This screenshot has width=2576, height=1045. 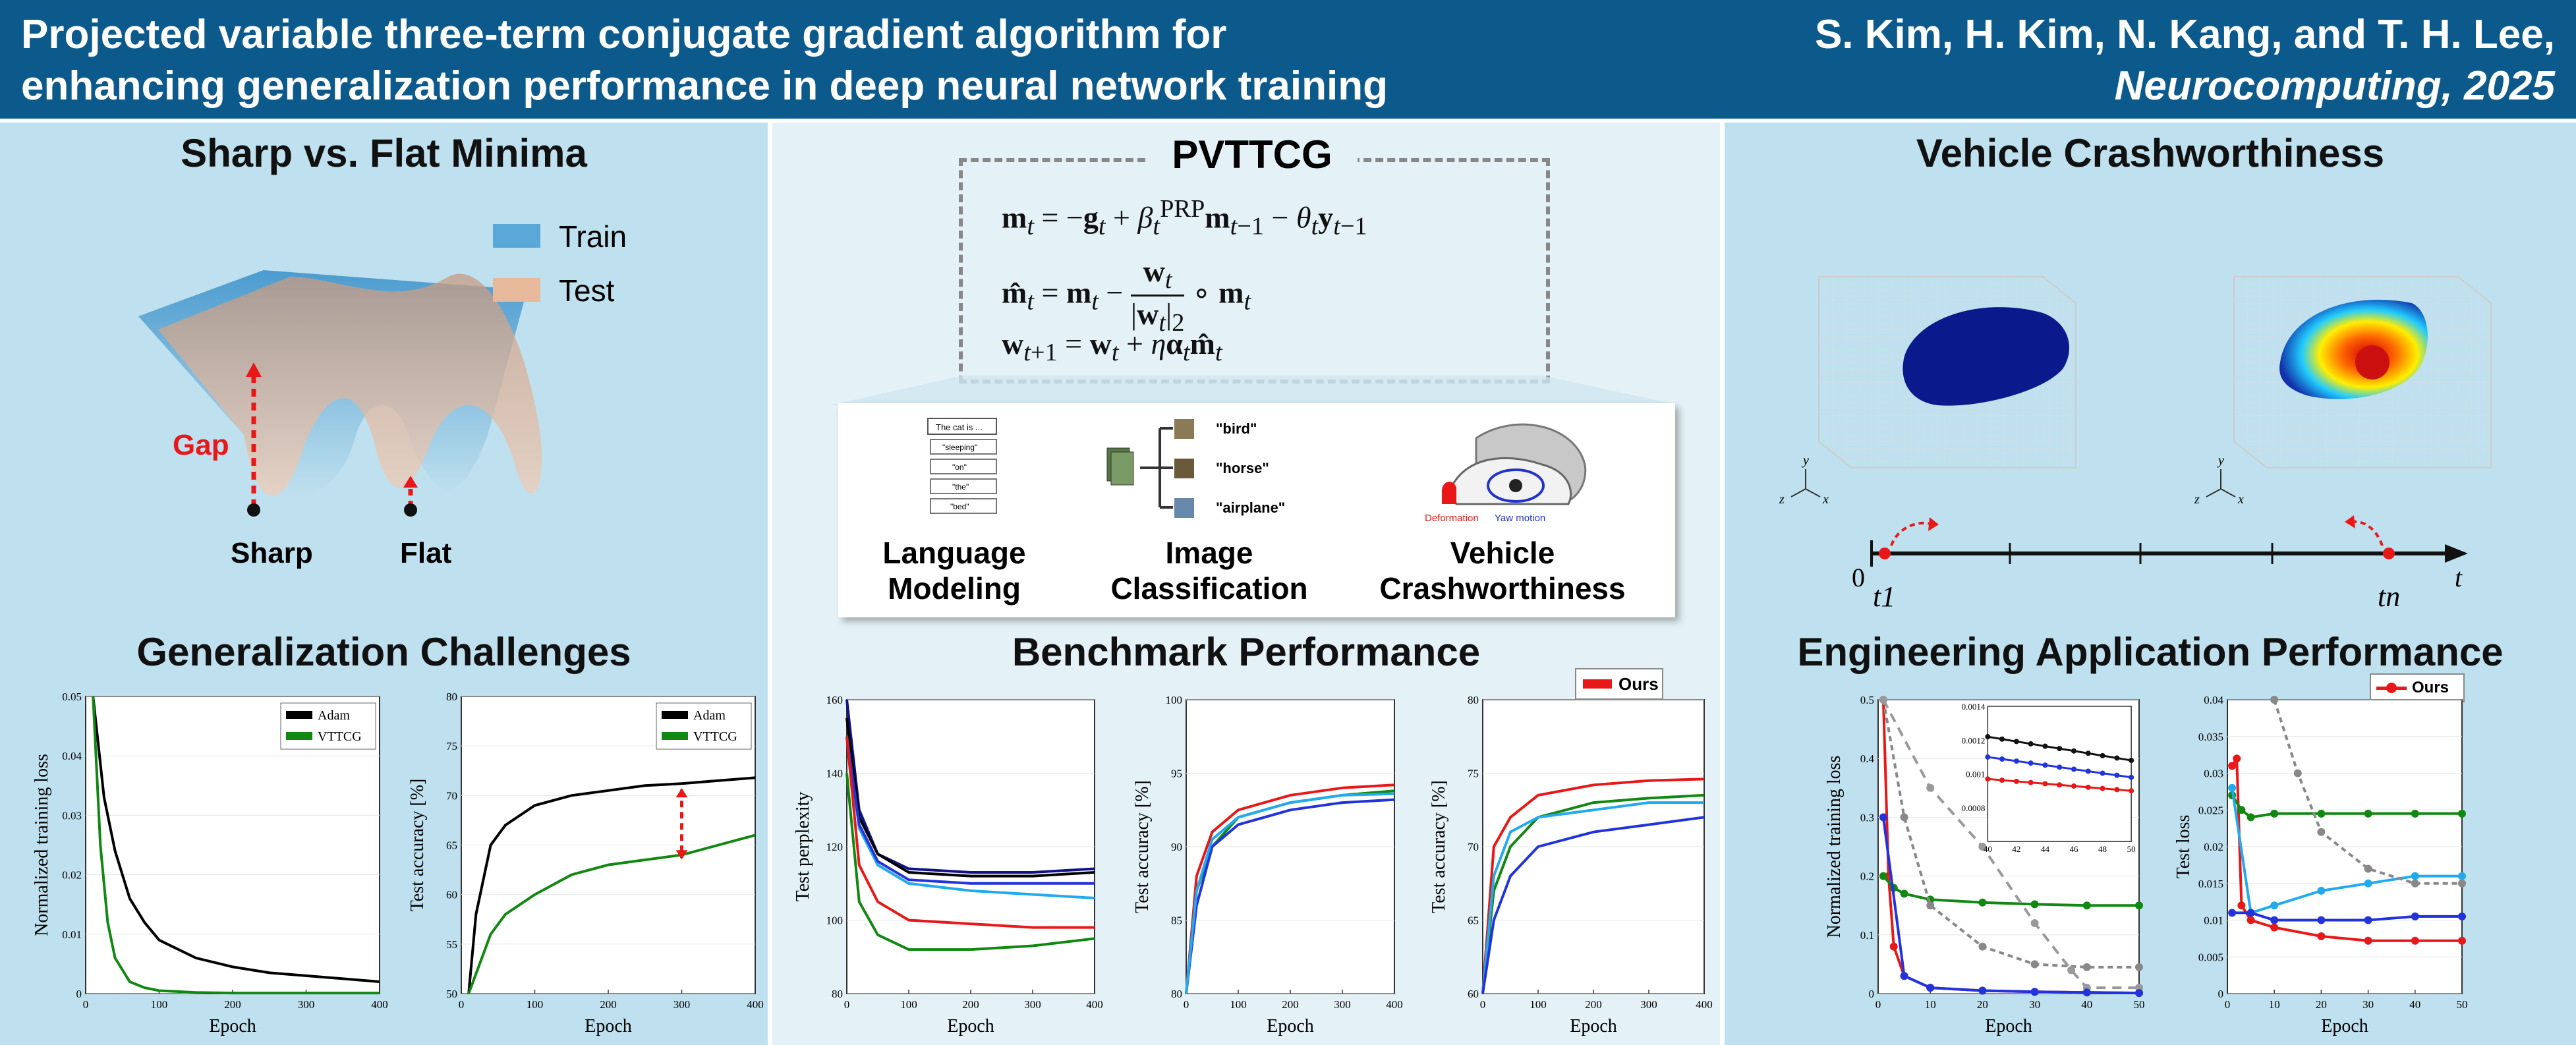 What do you see at coordinates (1826, 499) in the screenshot?
I see `axis-x-left: x` at bounding box center [1826, 499].